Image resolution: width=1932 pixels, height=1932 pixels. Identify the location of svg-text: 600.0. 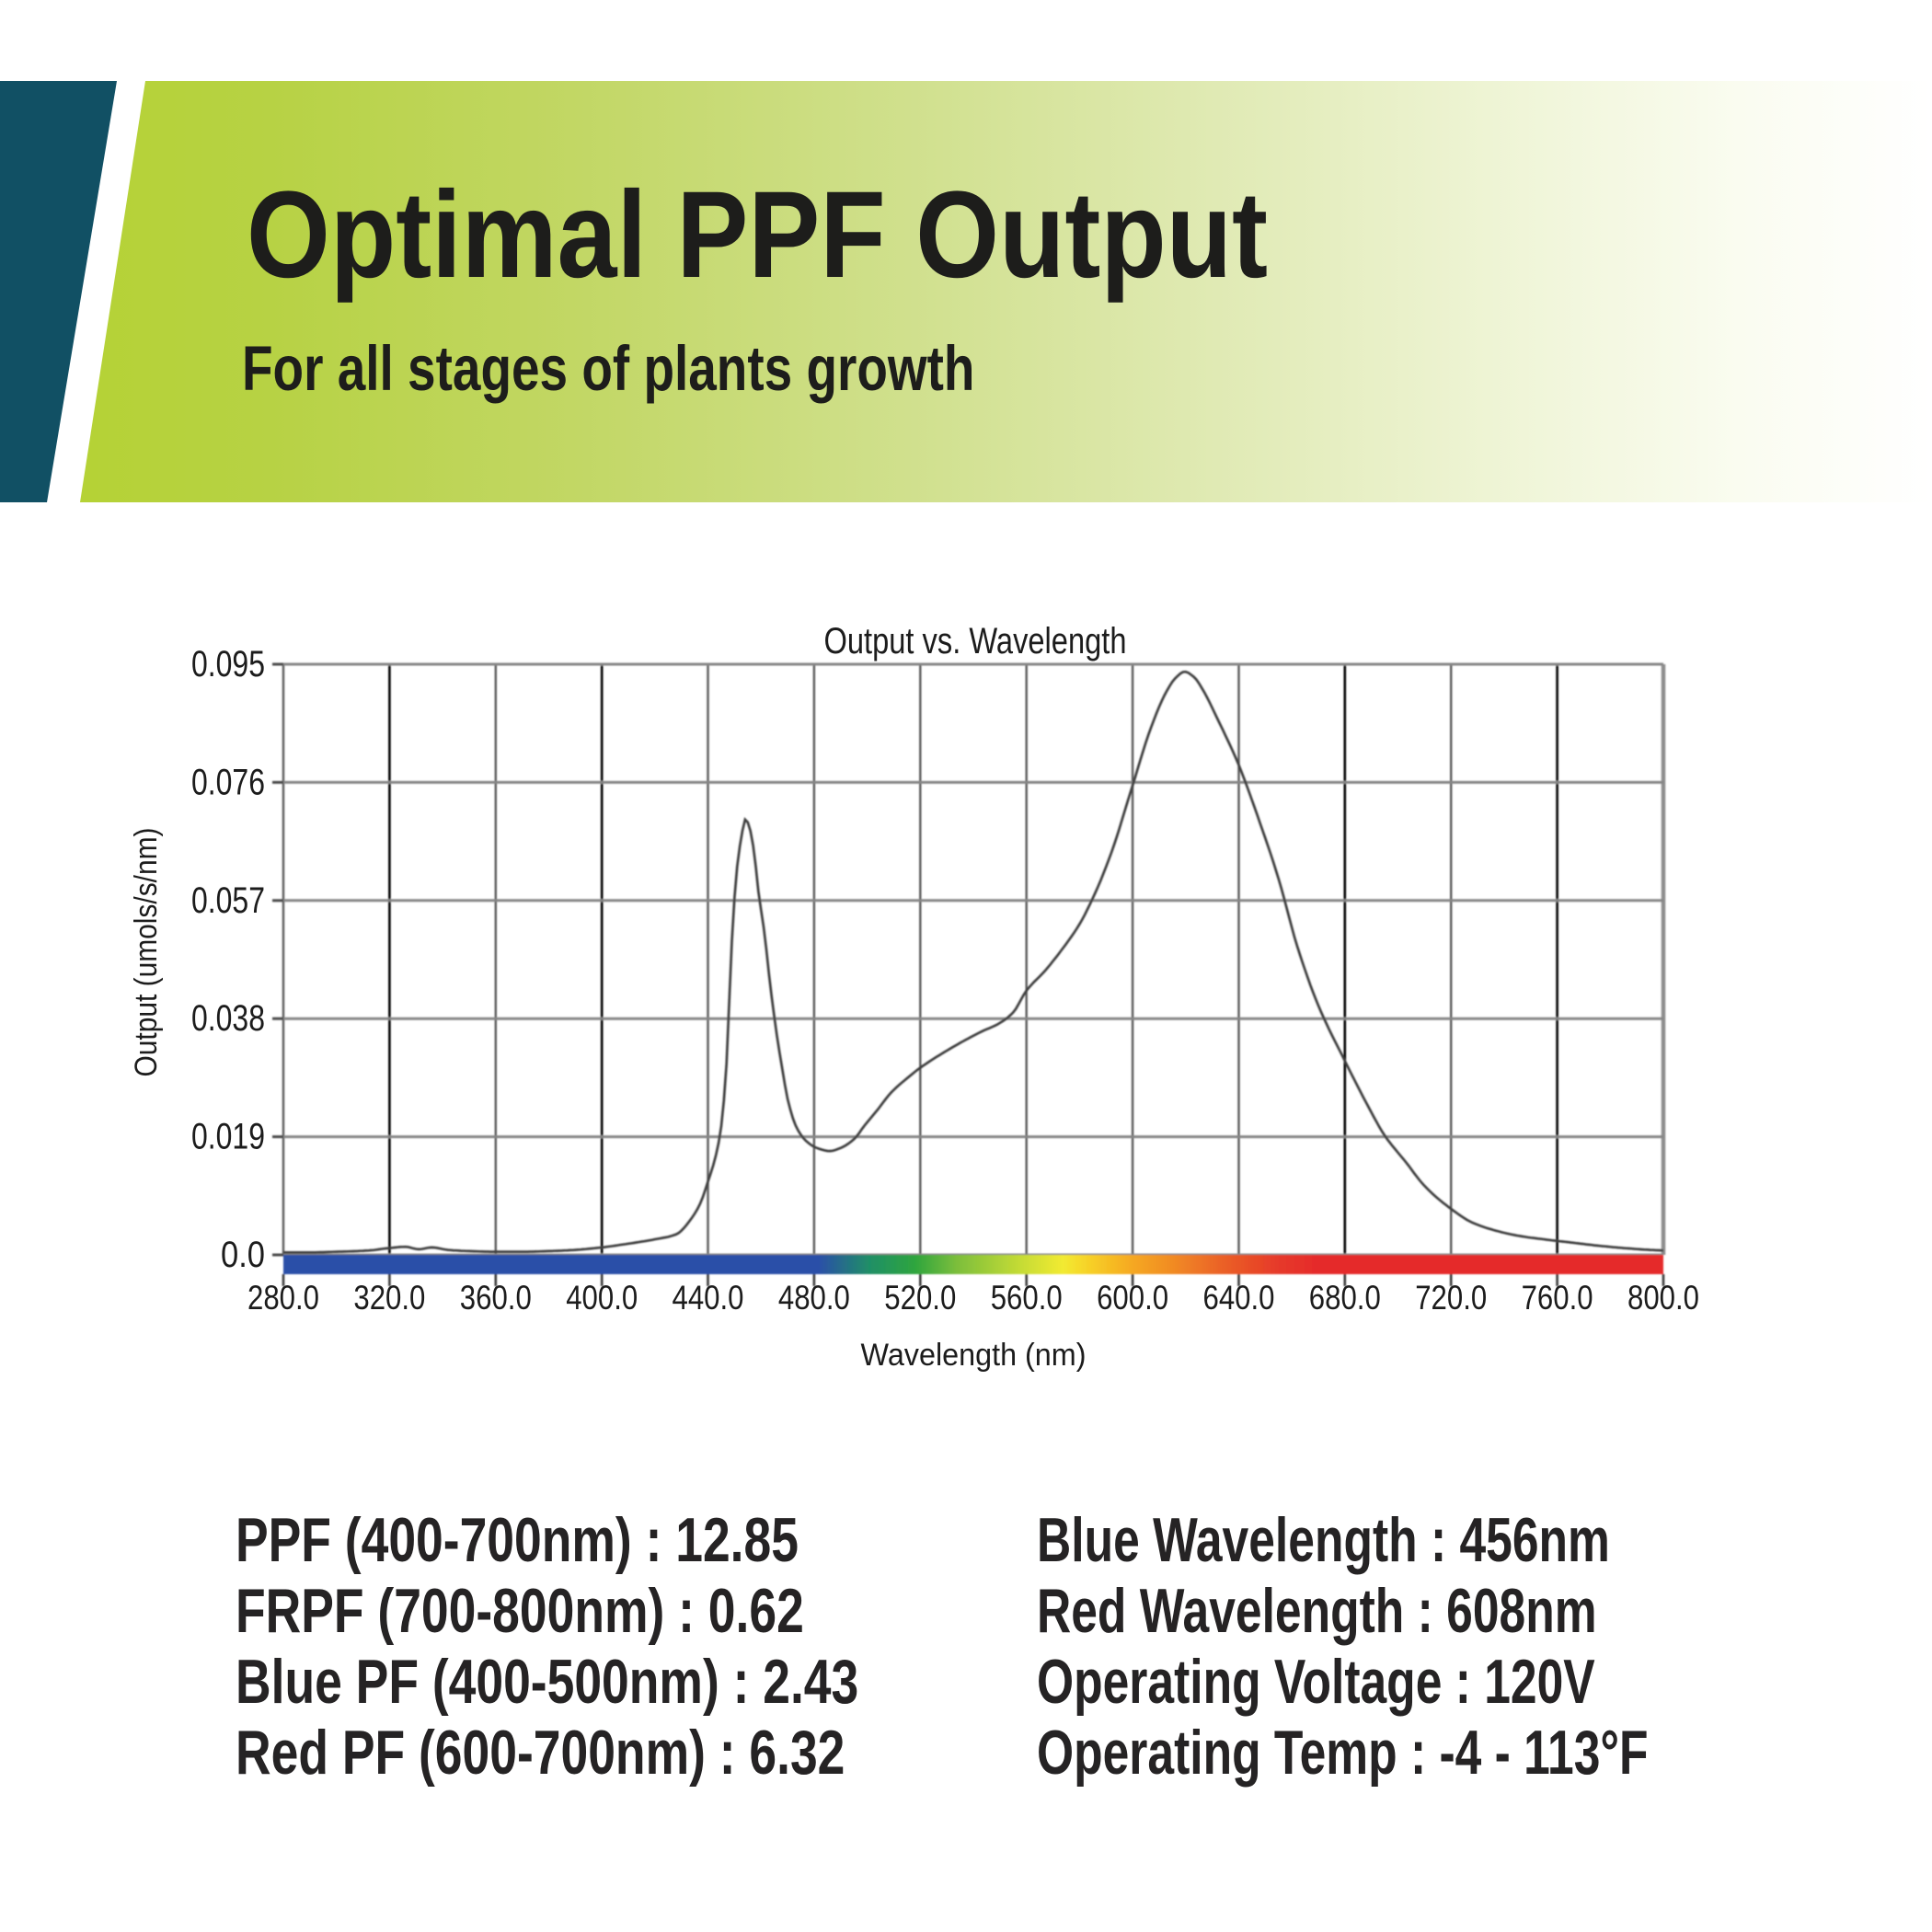
(1132, 1298).